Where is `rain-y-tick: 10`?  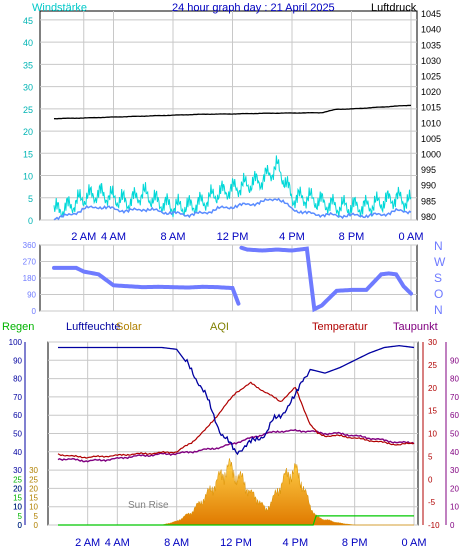 rain-y-tick: 10 is located at coordinates (17, 507).